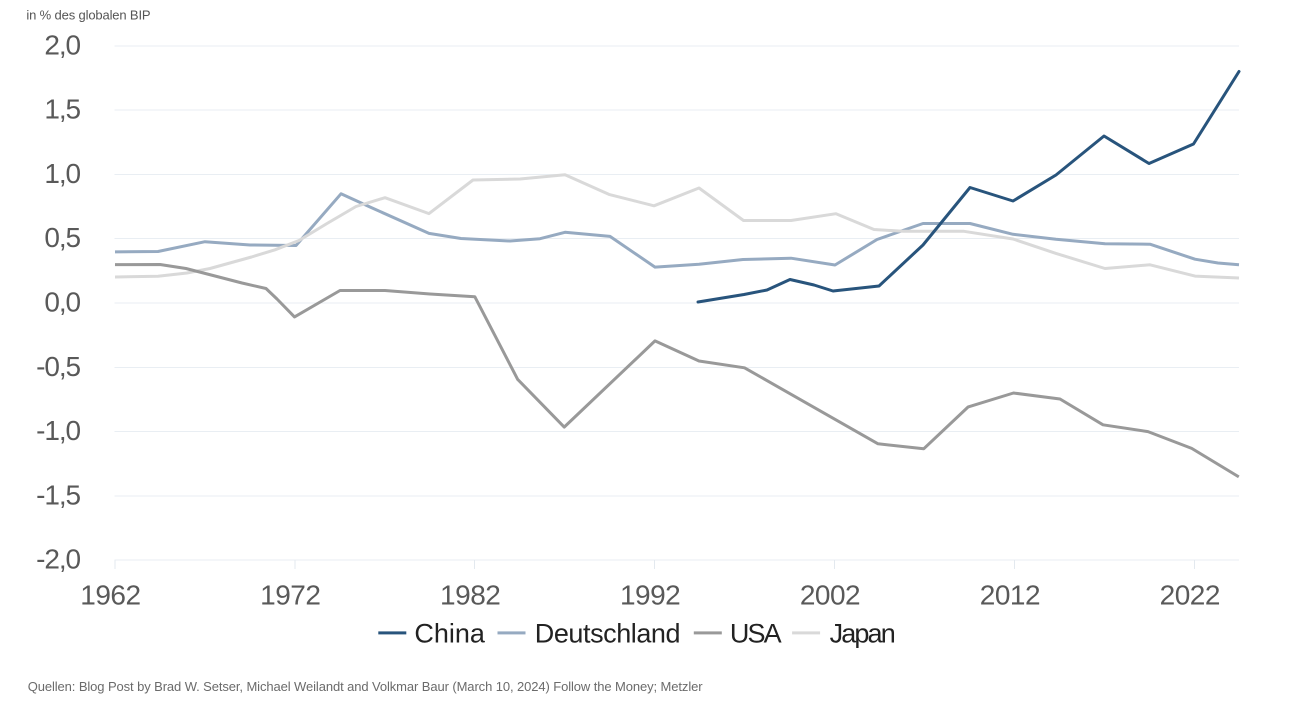  Describe the element at coordinates (830, 595) in the screenshot. I see `svg-text: 2002` at that location.